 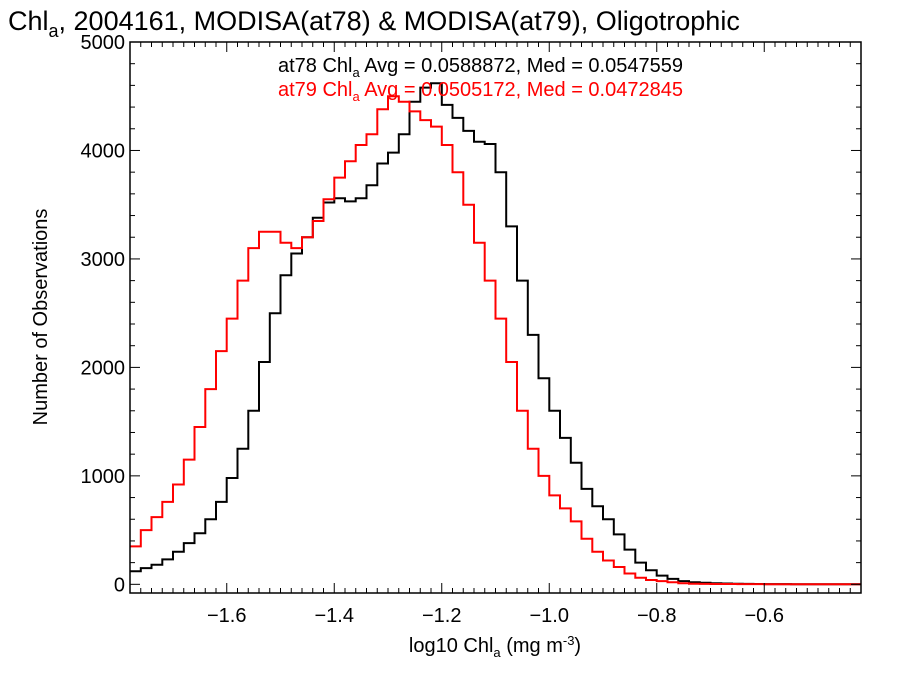 What do you see at coordinates (497, 652) in the screenshot?
I see `x-axis-label-sub: a` at bounding box center [497, 652].